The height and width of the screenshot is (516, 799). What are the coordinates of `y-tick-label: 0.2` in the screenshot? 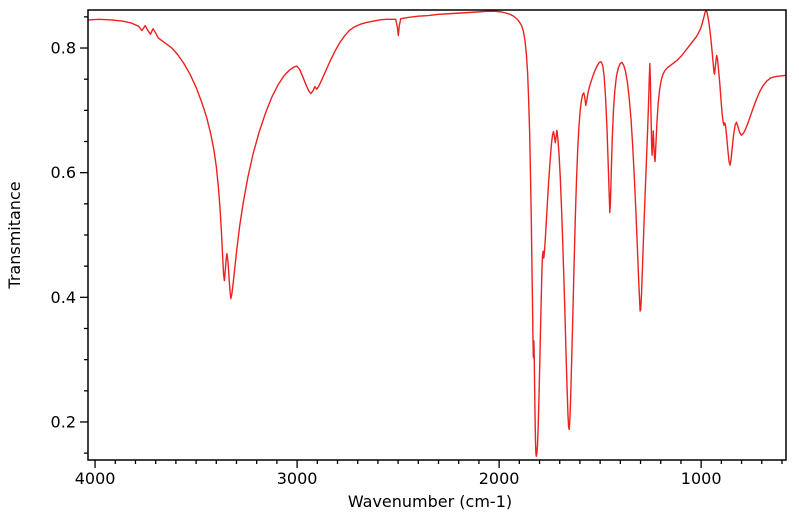 It's located at (63, 421).